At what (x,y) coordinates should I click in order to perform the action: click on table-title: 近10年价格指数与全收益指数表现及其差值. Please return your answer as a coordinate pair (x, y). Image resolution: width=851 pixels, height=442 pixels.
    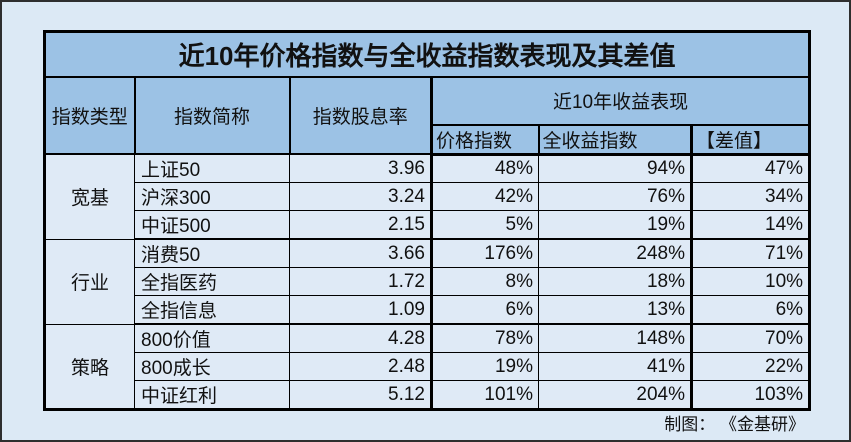
    Looking at the image, I should click on (427, 54).